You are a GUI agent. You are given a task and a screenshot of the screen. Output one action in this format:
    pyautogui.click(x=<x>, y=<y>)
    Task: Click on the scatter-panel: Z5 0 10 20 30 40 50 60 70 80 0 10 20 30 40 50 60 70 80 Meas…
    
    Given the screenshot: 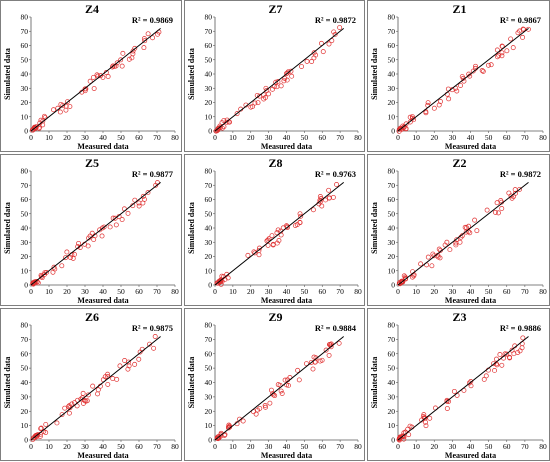 What is the action you would take?
    pyautogui.click(x=91, y=230)
    